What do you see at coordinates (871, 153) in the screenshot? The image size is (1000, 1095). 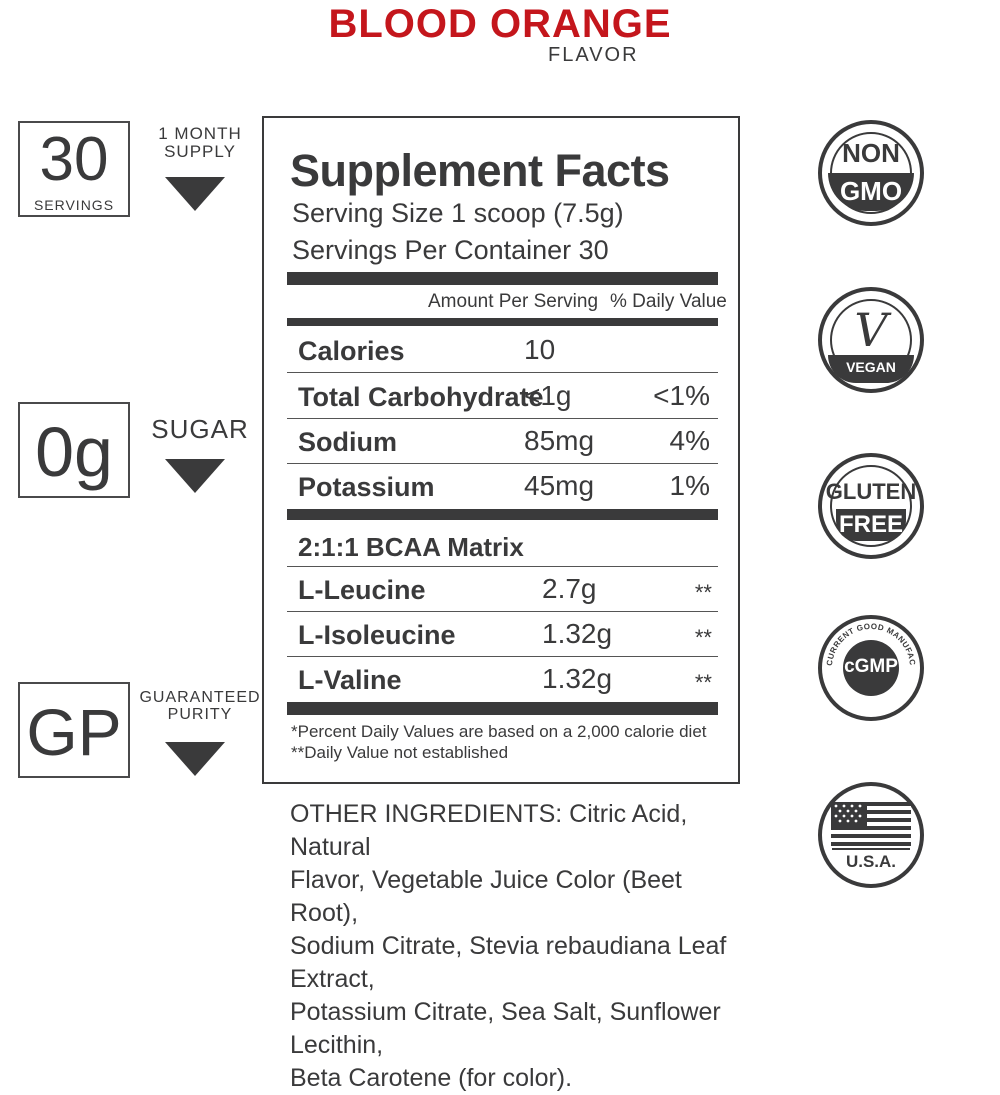 I see `non-gmo-line-1: NON` at bounding box center [871, 153].